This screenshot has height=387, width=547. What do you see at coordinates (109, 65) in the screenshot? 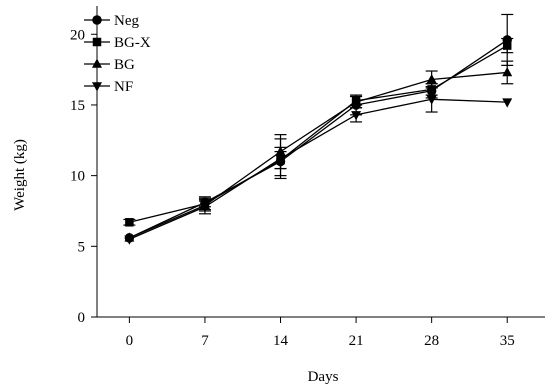
I see `legend-item: BG` at bounding box center [109, 65].